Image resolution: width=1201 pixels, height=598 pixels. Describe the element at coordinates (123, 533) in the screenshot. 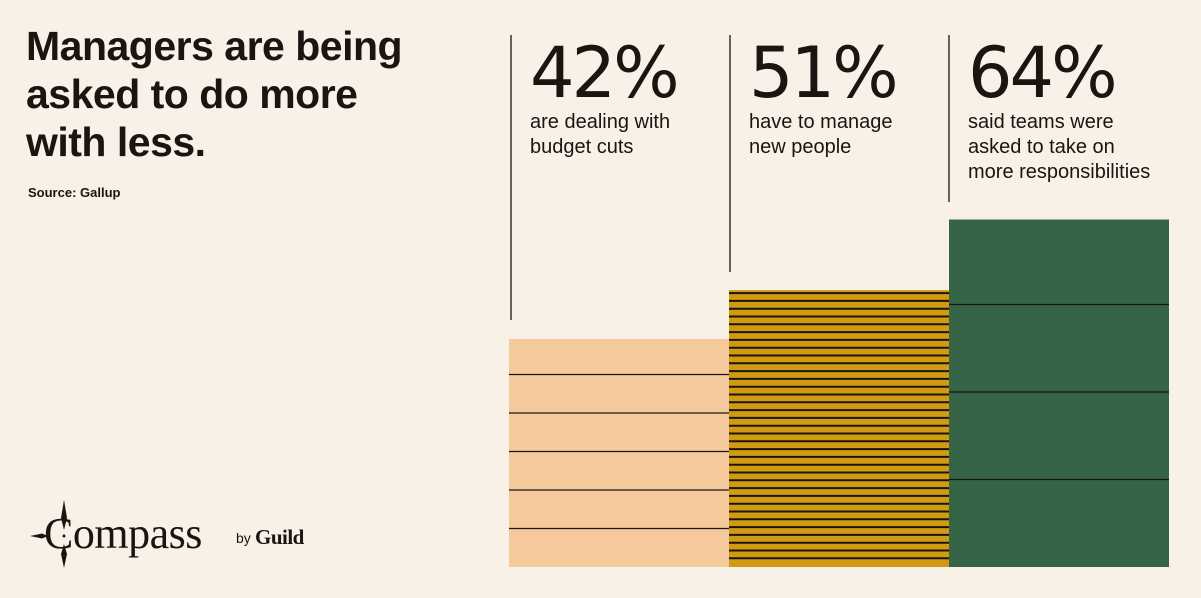

I see `logo-wordmark: Compass` at that location.